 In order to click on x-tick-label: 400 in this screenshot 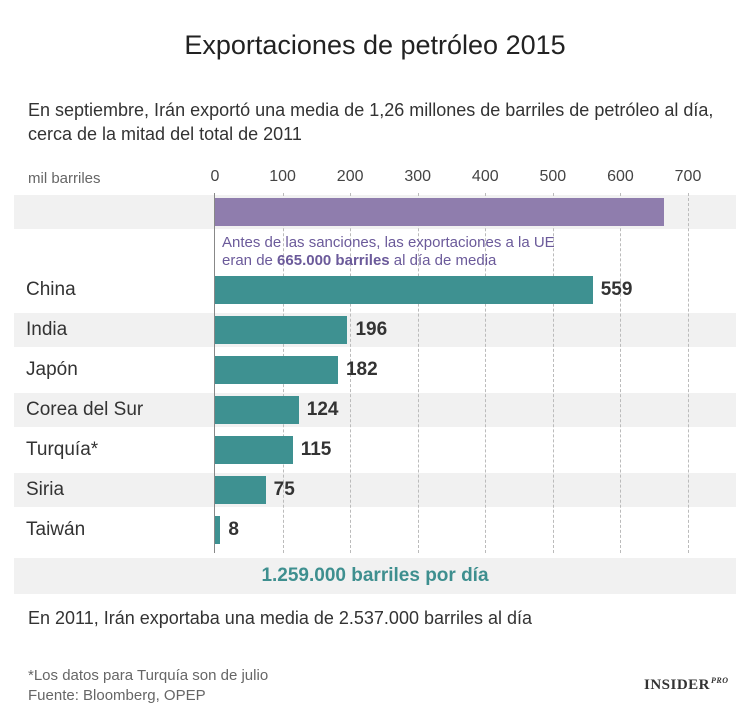, I will do `click(485, 176)`.